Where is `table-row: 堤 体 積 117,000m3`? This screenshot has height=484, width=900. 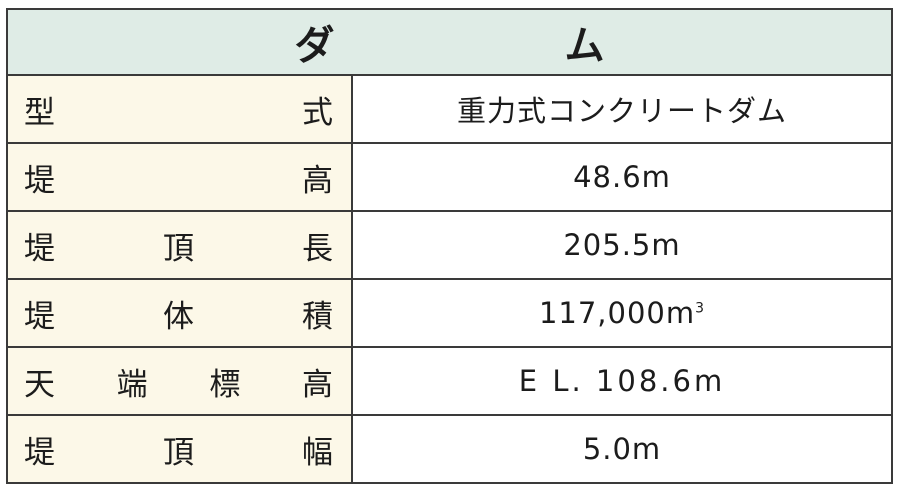
table-row: 堤 体 積 117,000m3 is located at coordinates (449, 313).